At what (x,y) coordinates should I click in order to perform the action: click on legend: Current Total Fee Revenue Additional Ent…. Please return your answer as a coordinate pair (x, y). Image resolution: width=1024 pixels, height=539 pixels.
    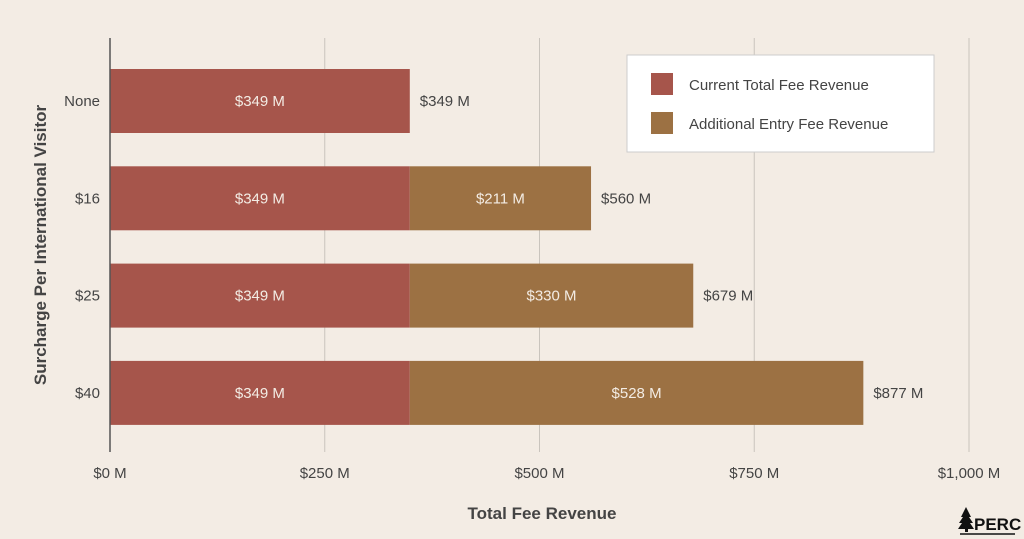
    Looking at the image, I should click on (780, 103).